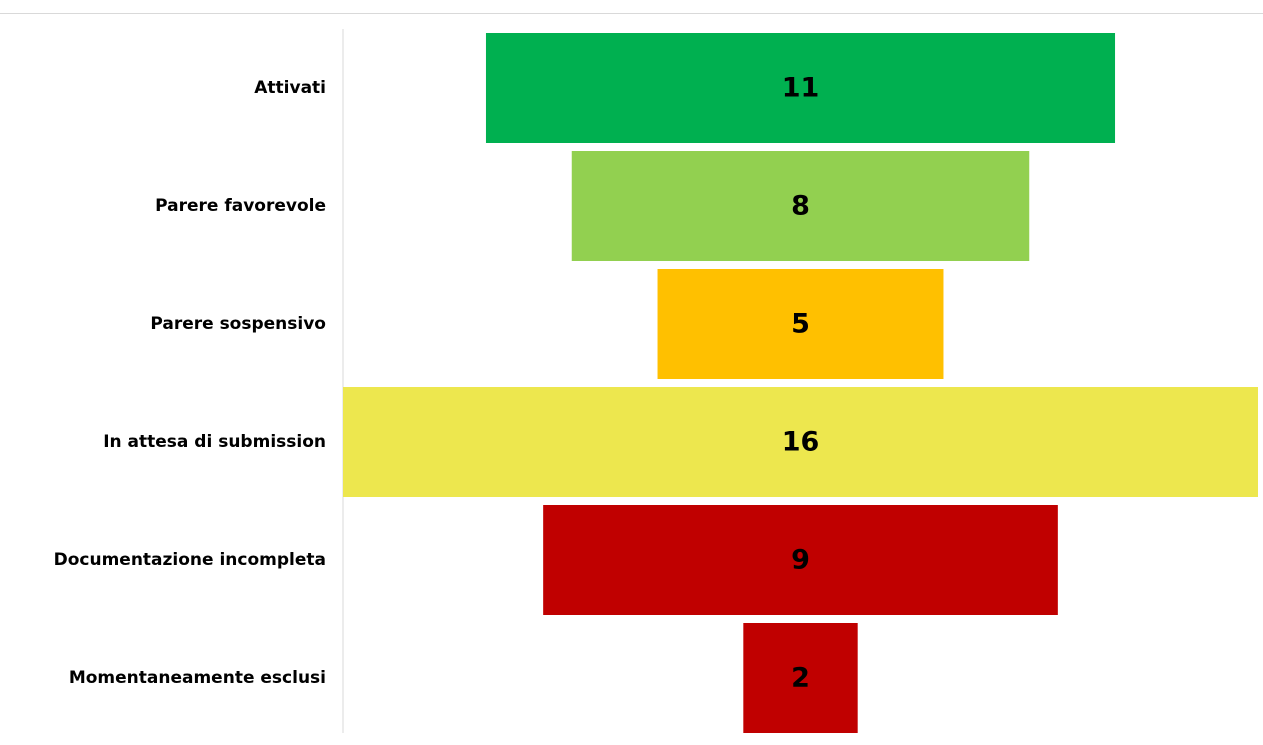  Describe the element at coordinates (238, 324) in the screenshot. I see `category-label-3: Parere sospensivo` at that location.